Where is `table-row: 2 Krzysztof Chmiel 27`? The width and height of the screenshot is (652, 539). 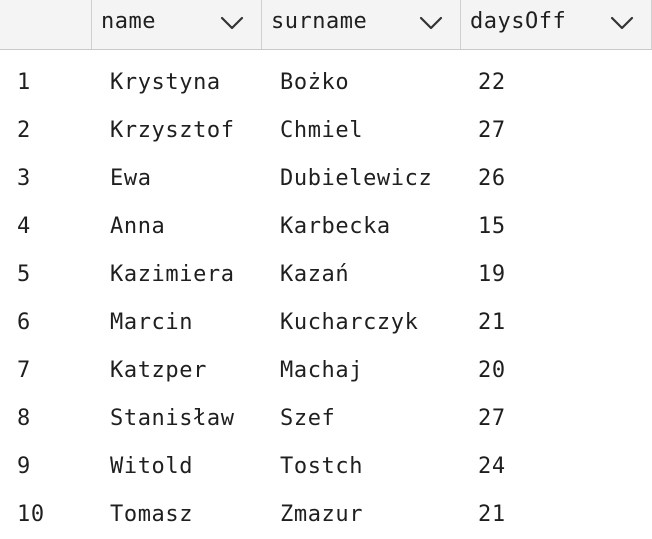
table-row: 2 Krzysztof Chmiel 27 is located at coordinates (326, 131).